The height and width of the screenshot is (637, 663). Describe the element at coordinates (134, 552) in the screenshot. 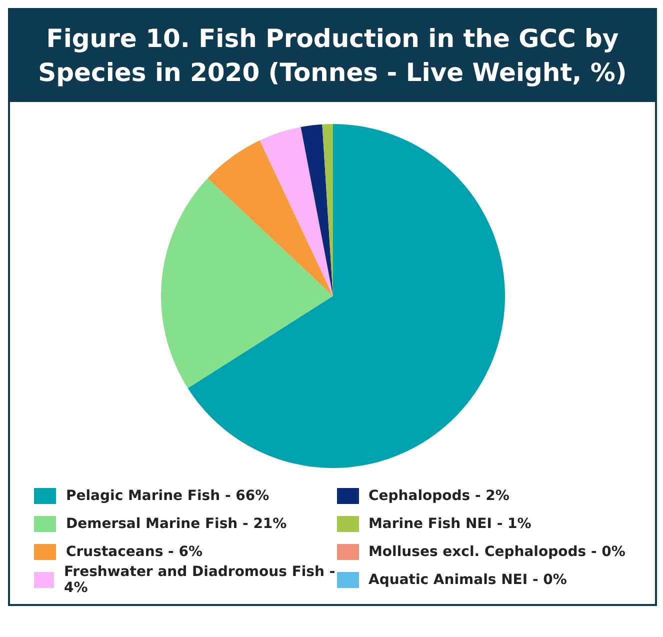

I see `legend-label: Crustaceans - 6%` at that location.